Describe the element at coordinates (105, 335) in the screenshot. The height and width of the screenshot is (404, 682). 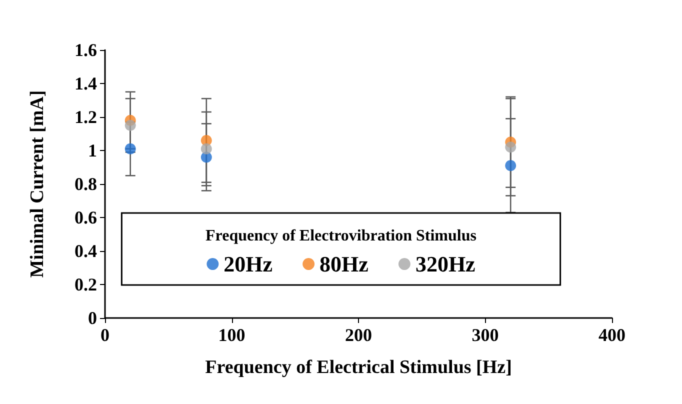
I see `x-tick-label: 0` at that location.